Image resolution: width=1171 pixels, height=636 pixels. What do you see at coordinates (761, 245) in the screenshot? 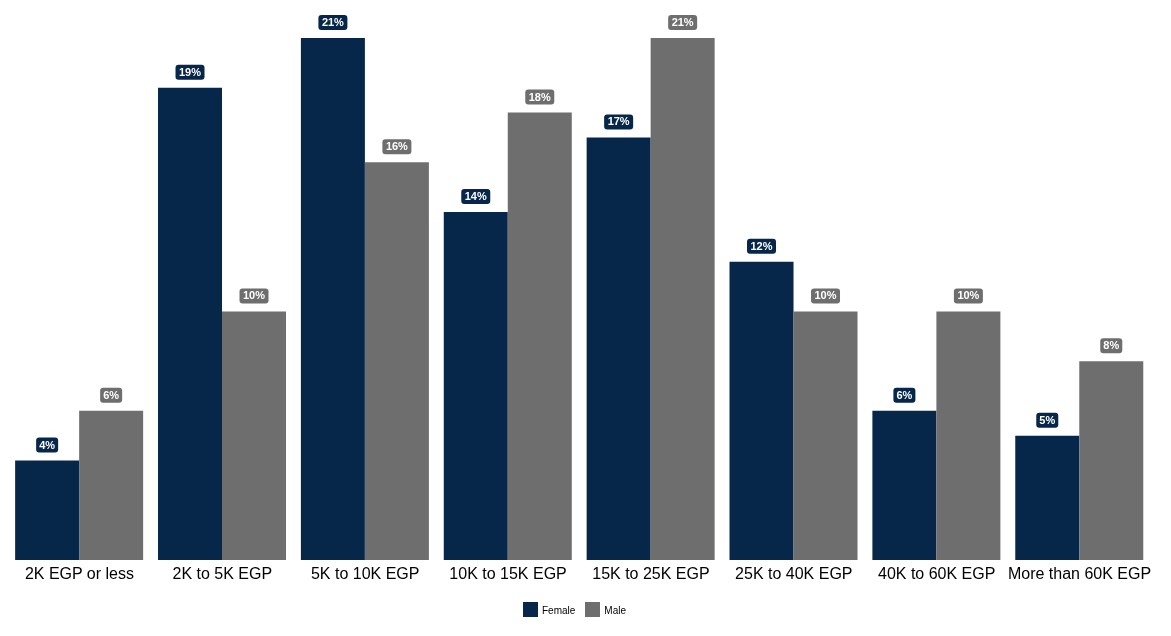
I see `data-label: 12%` at bounding box center [761, 245].